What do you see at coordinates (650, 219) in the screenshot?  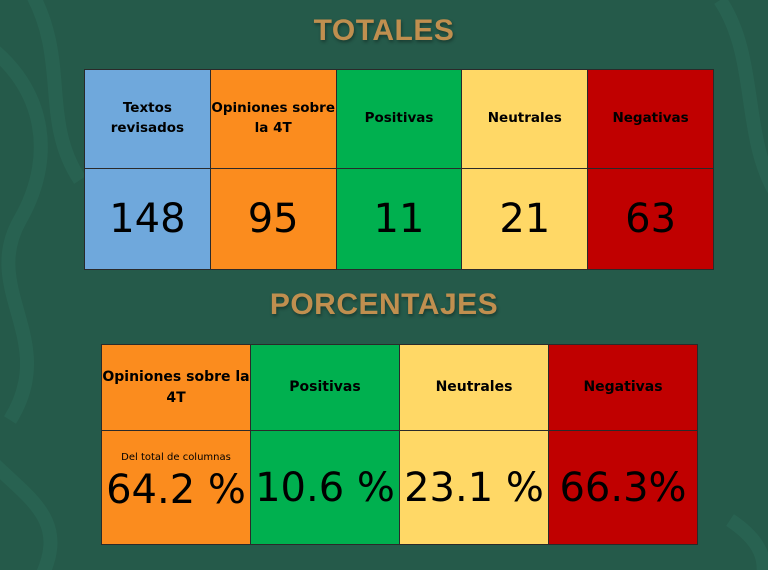 I see `value-negativas: 63` at bounding box center [650, 219].